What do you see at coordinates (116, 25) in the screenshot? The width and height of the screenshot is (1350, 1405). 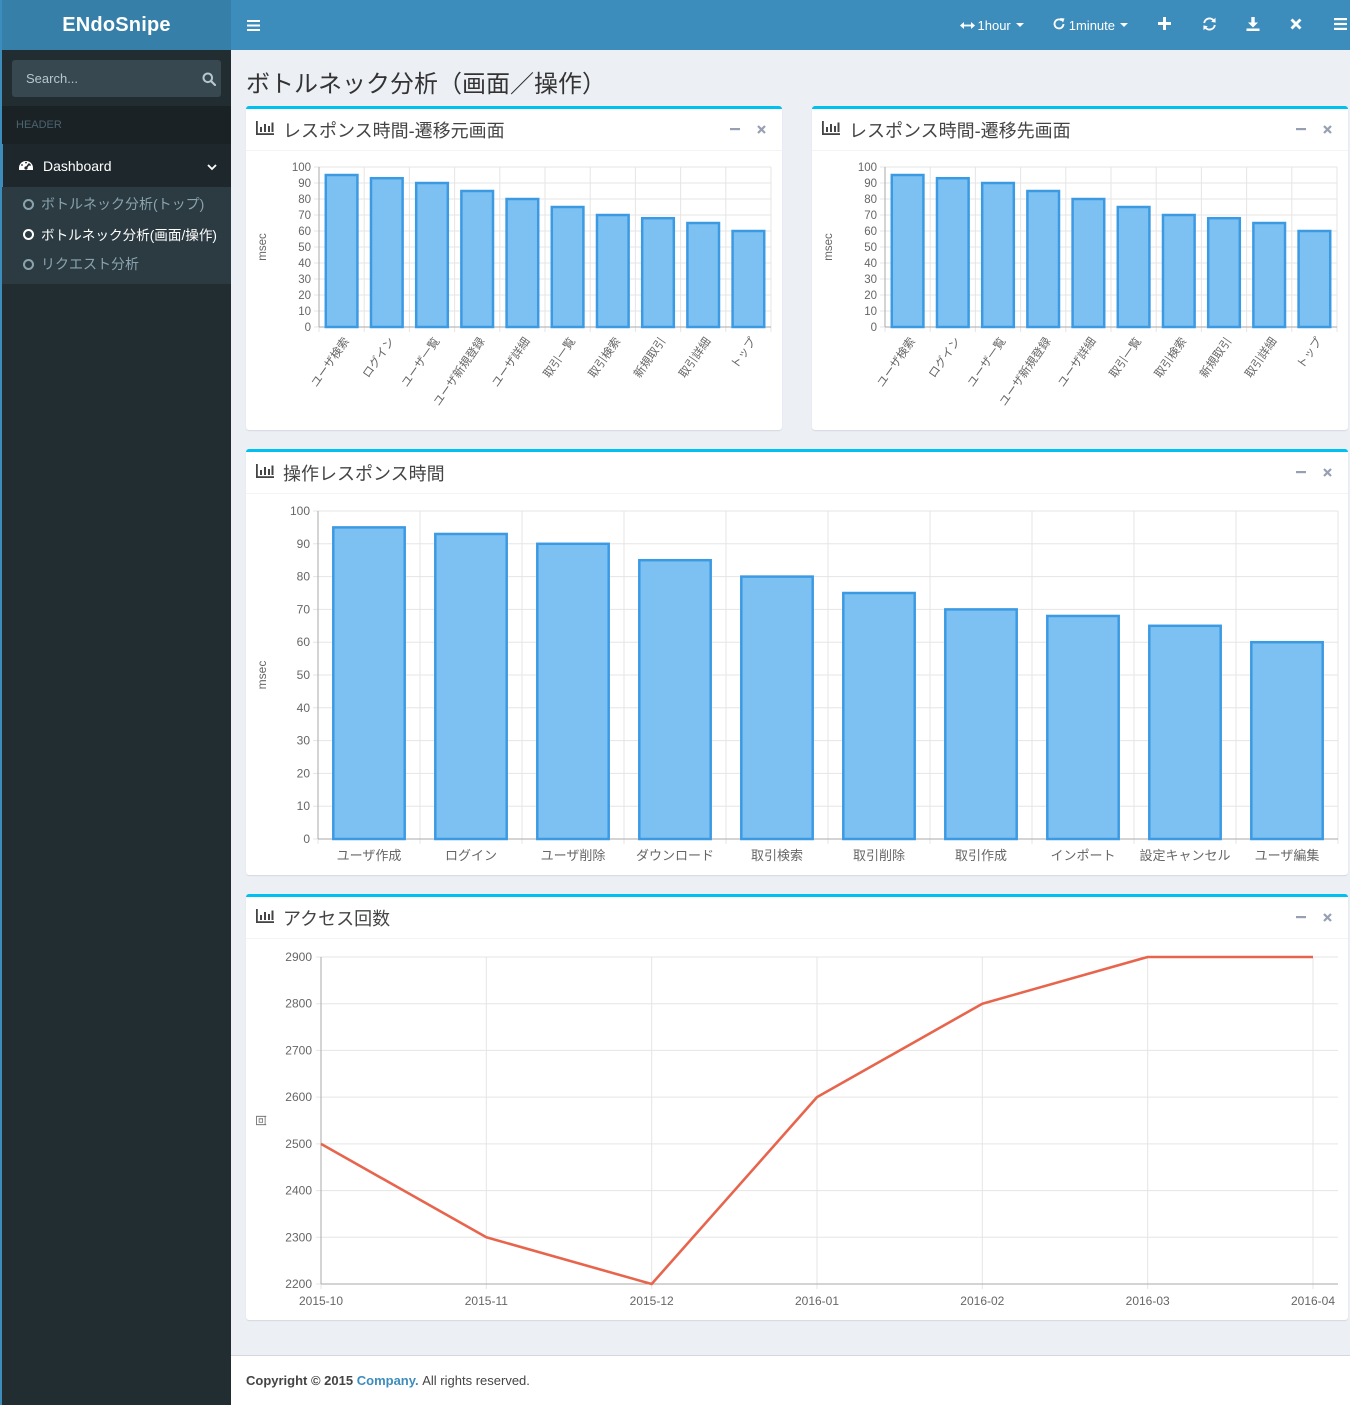 I see `app-logo: ENdoSnipe` at bounding box center [116, 25].